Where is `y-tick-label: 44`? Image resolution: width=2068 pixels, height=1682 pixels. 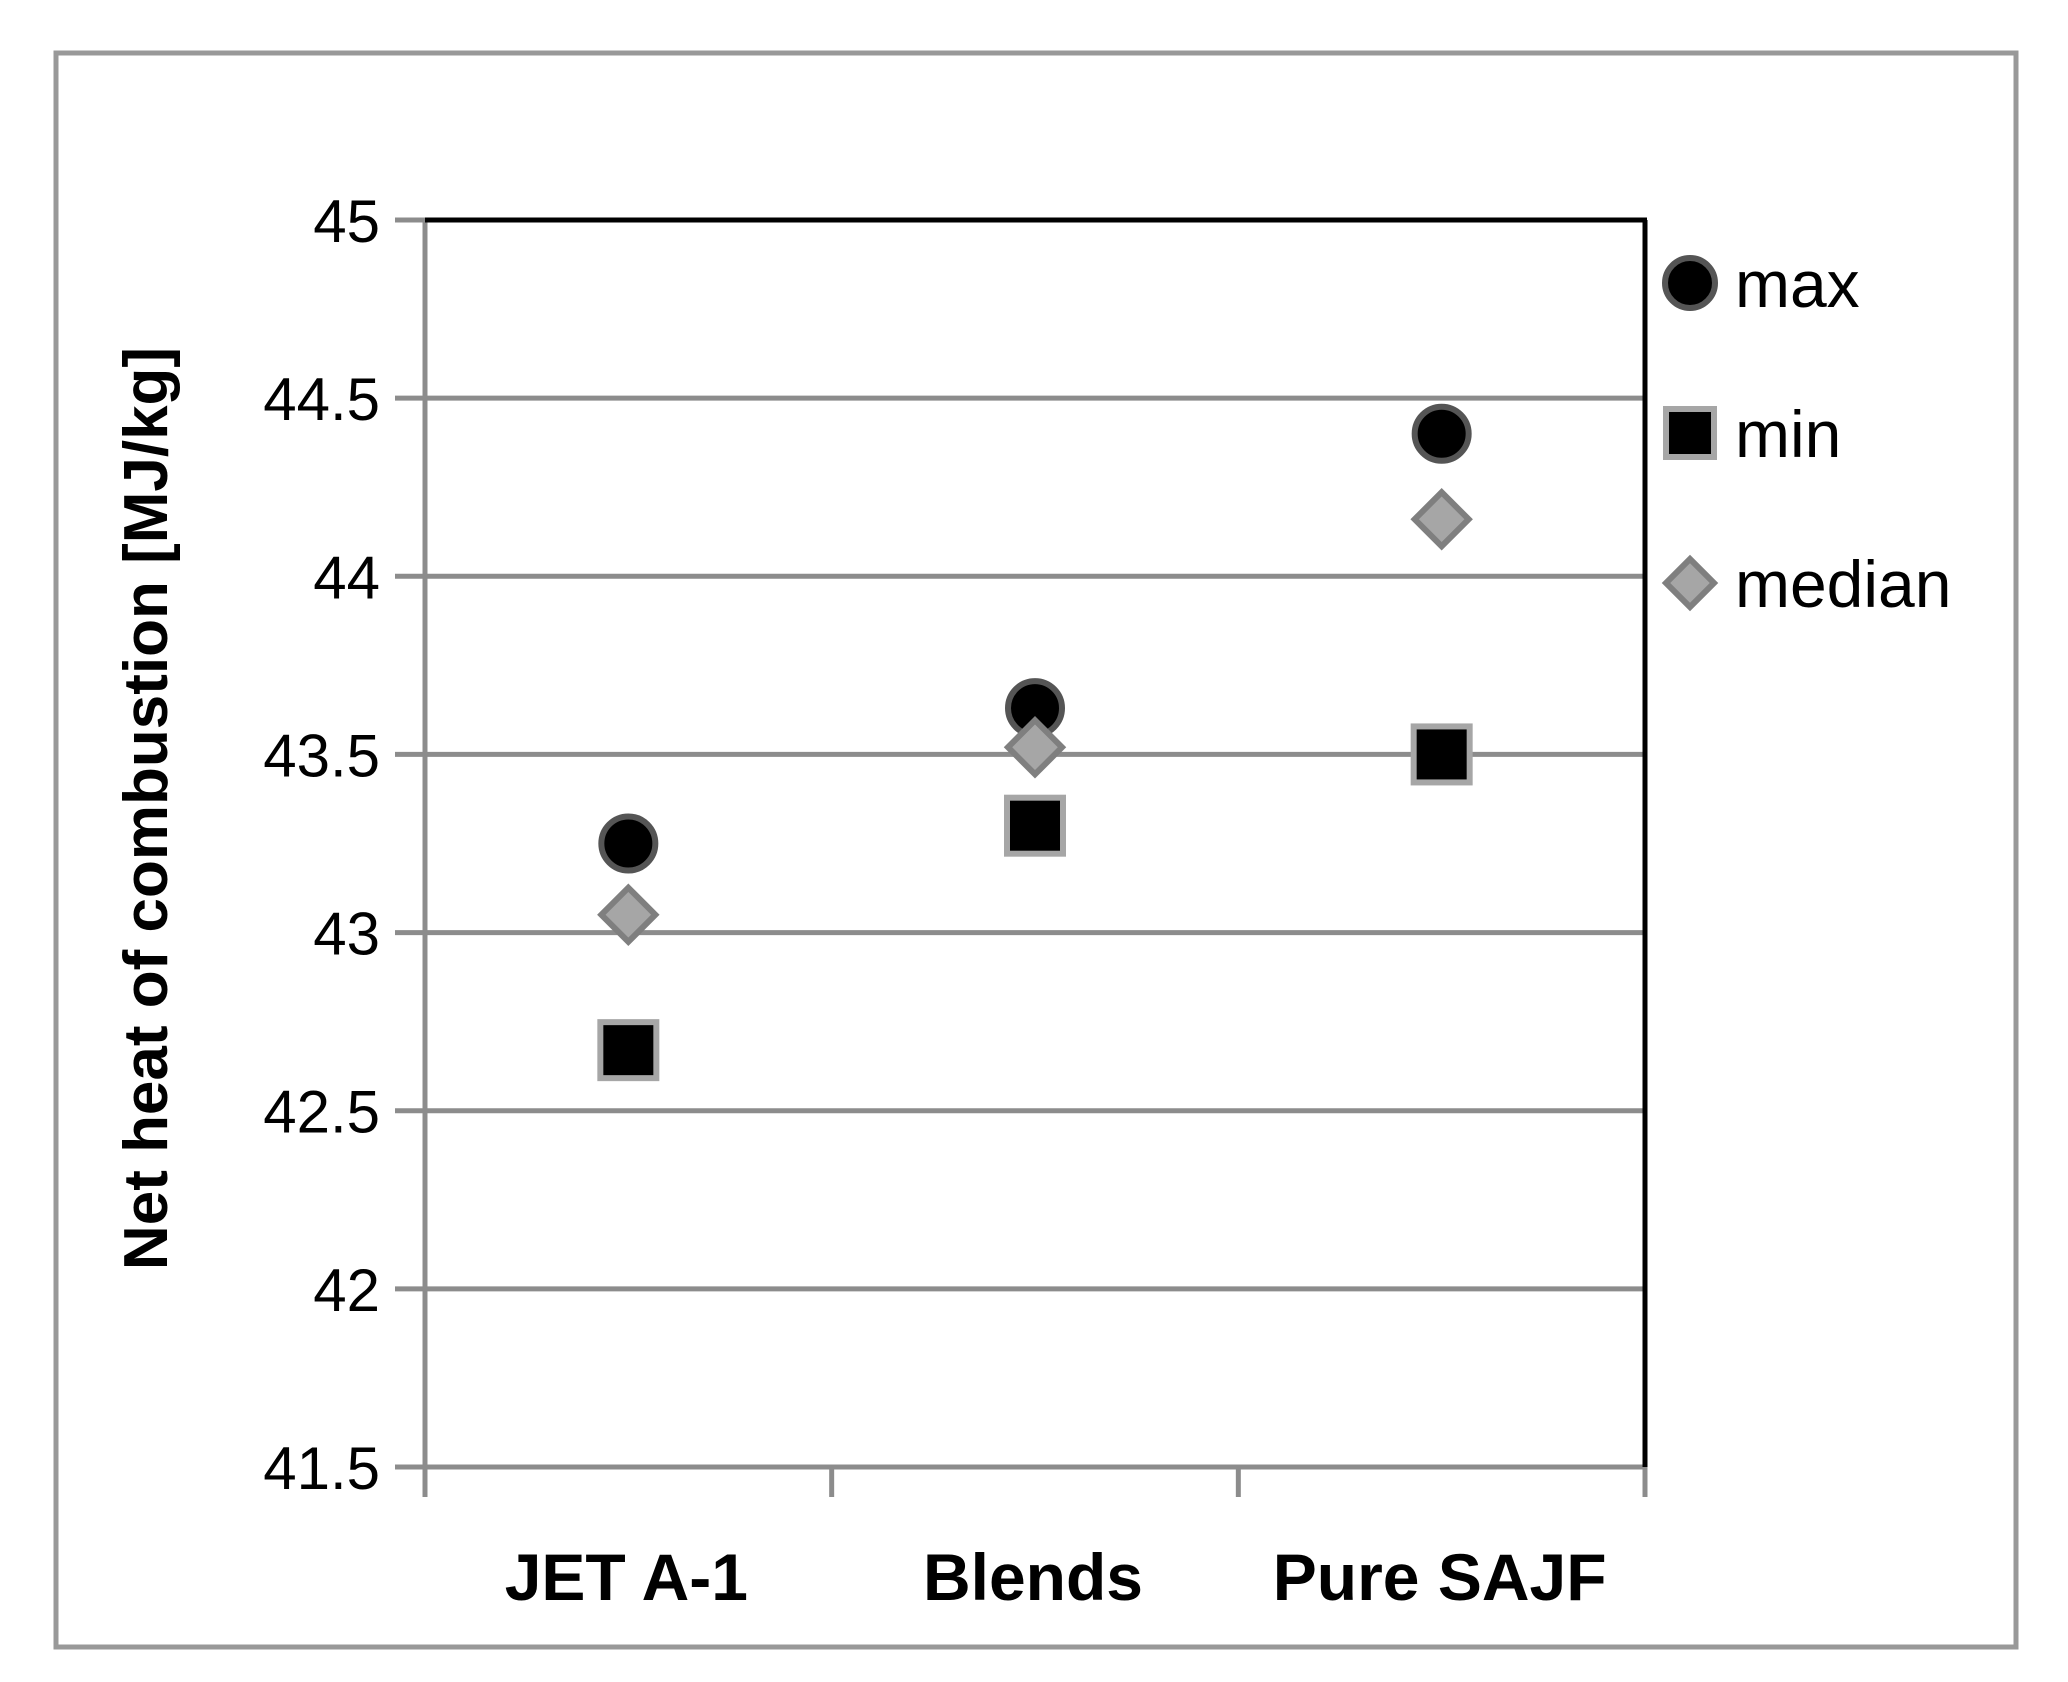 y-tick-label: 44 is located at coordinates (346, 577).